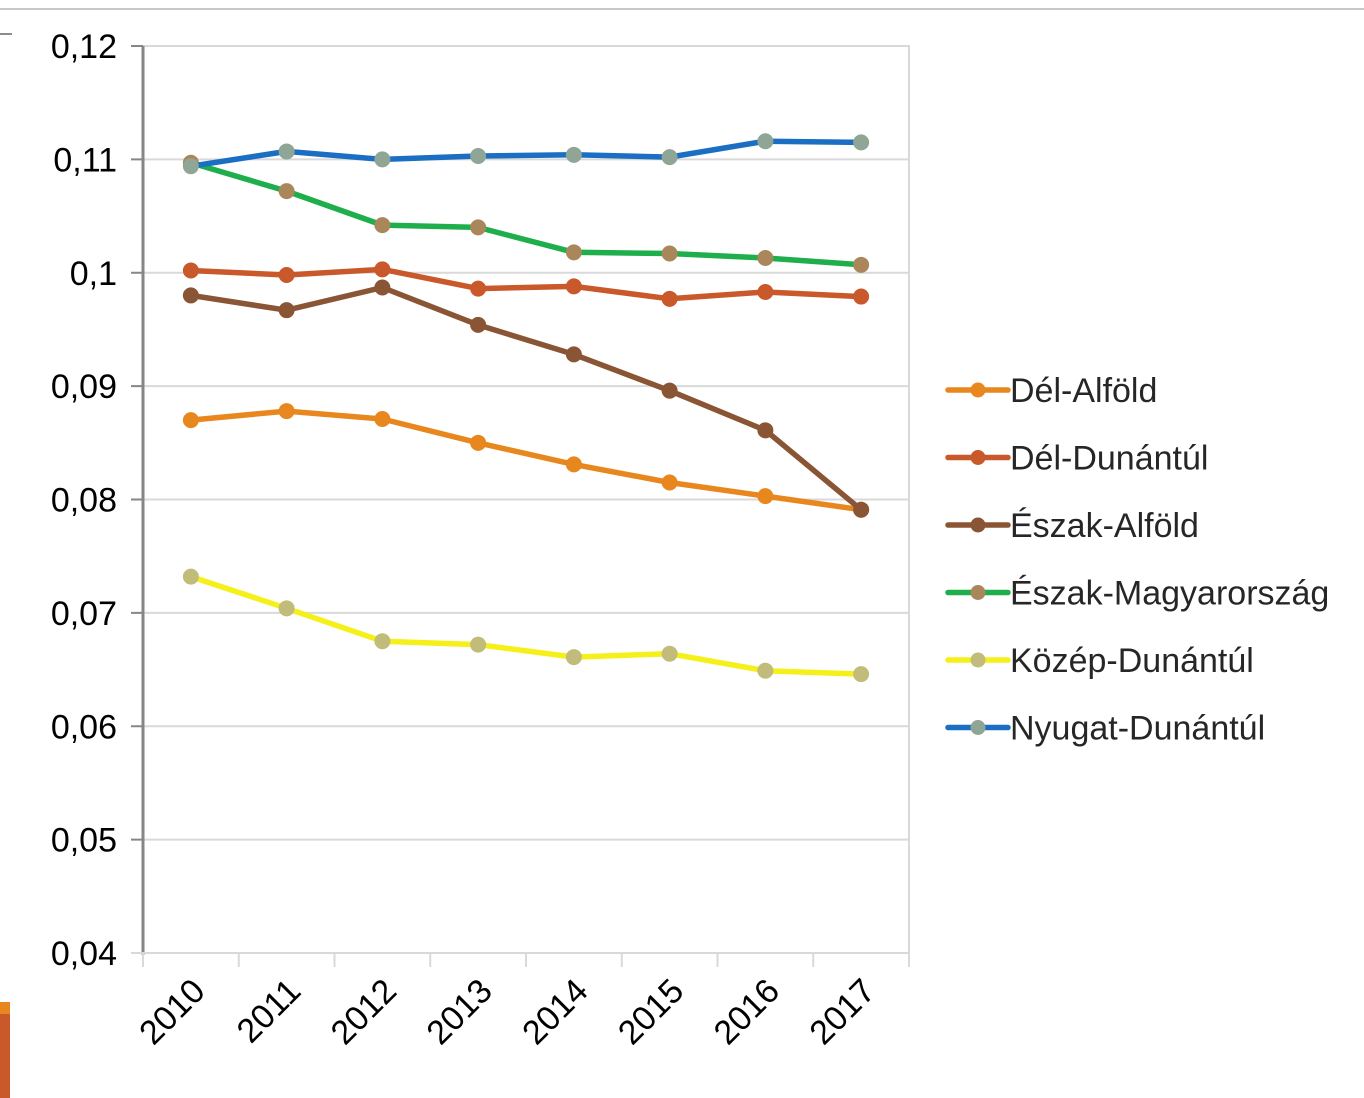  What do you see at coordinates (93, 274) in the screenshot?
I see `y-tick-label: 0,1` at bounding box center [93, 274].